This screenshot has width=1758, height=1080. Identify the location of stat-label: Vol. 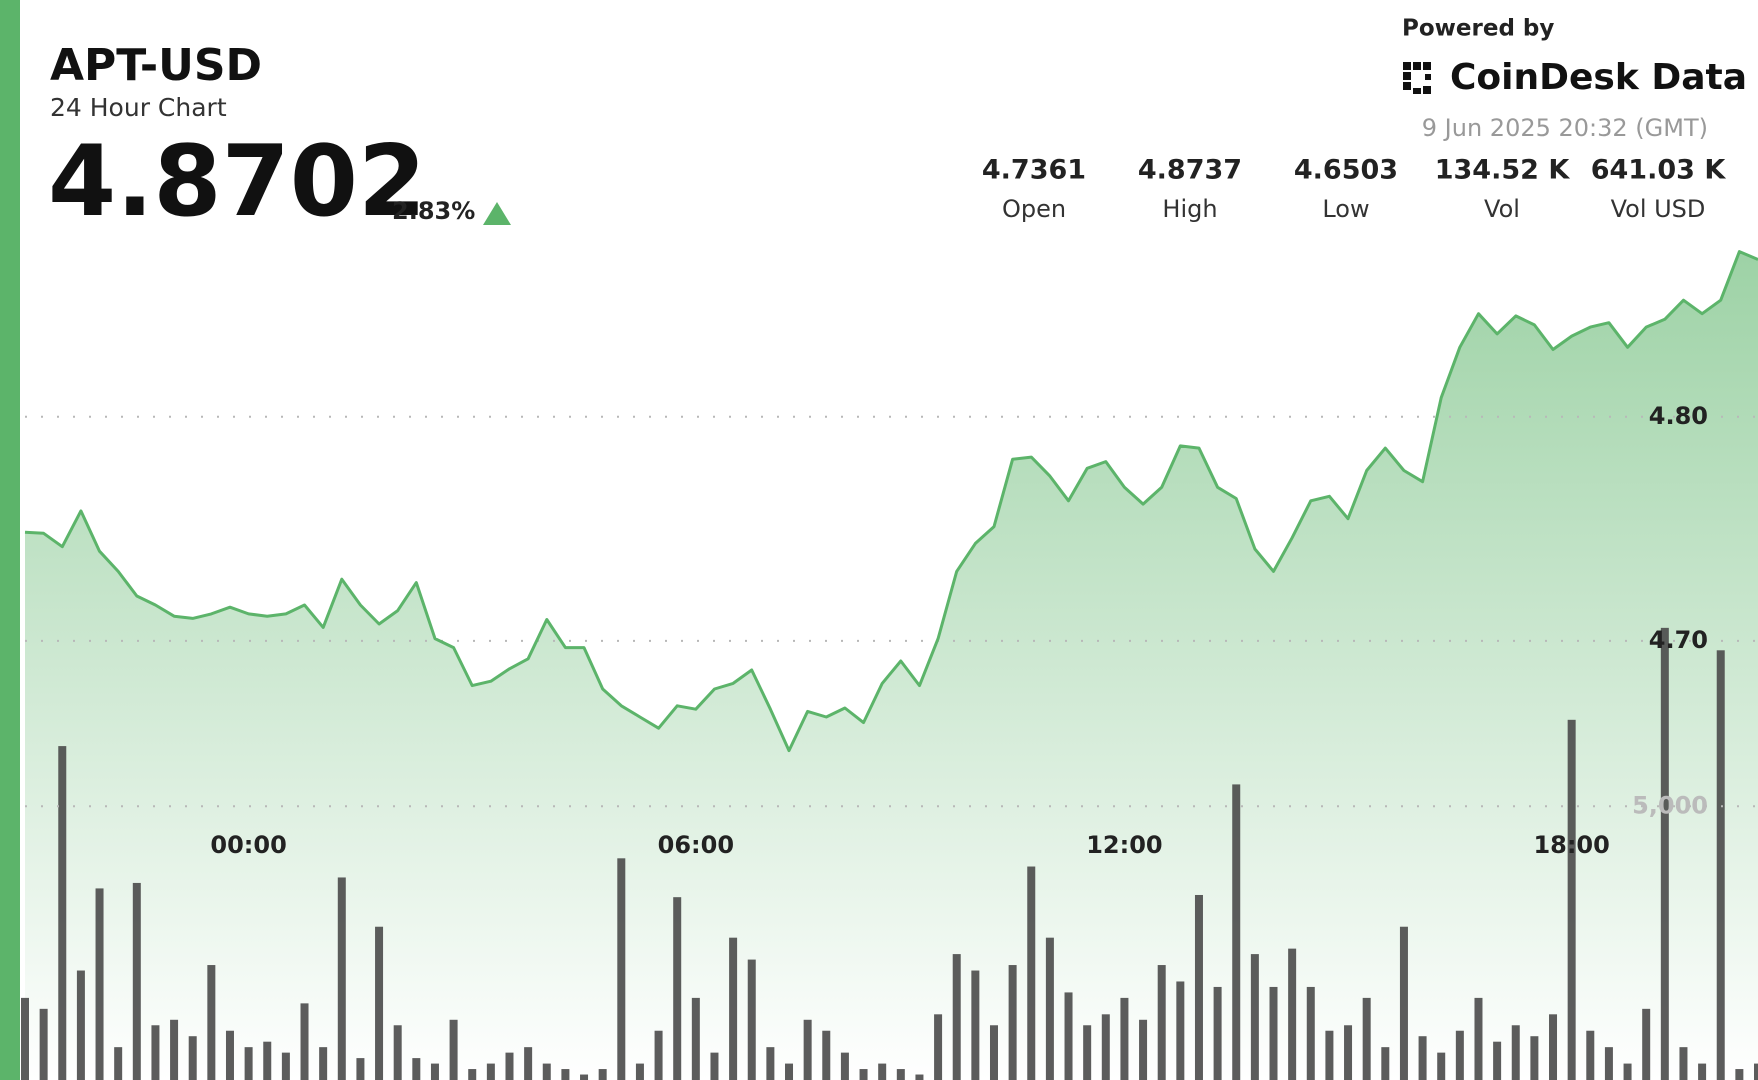
(1502, 209).